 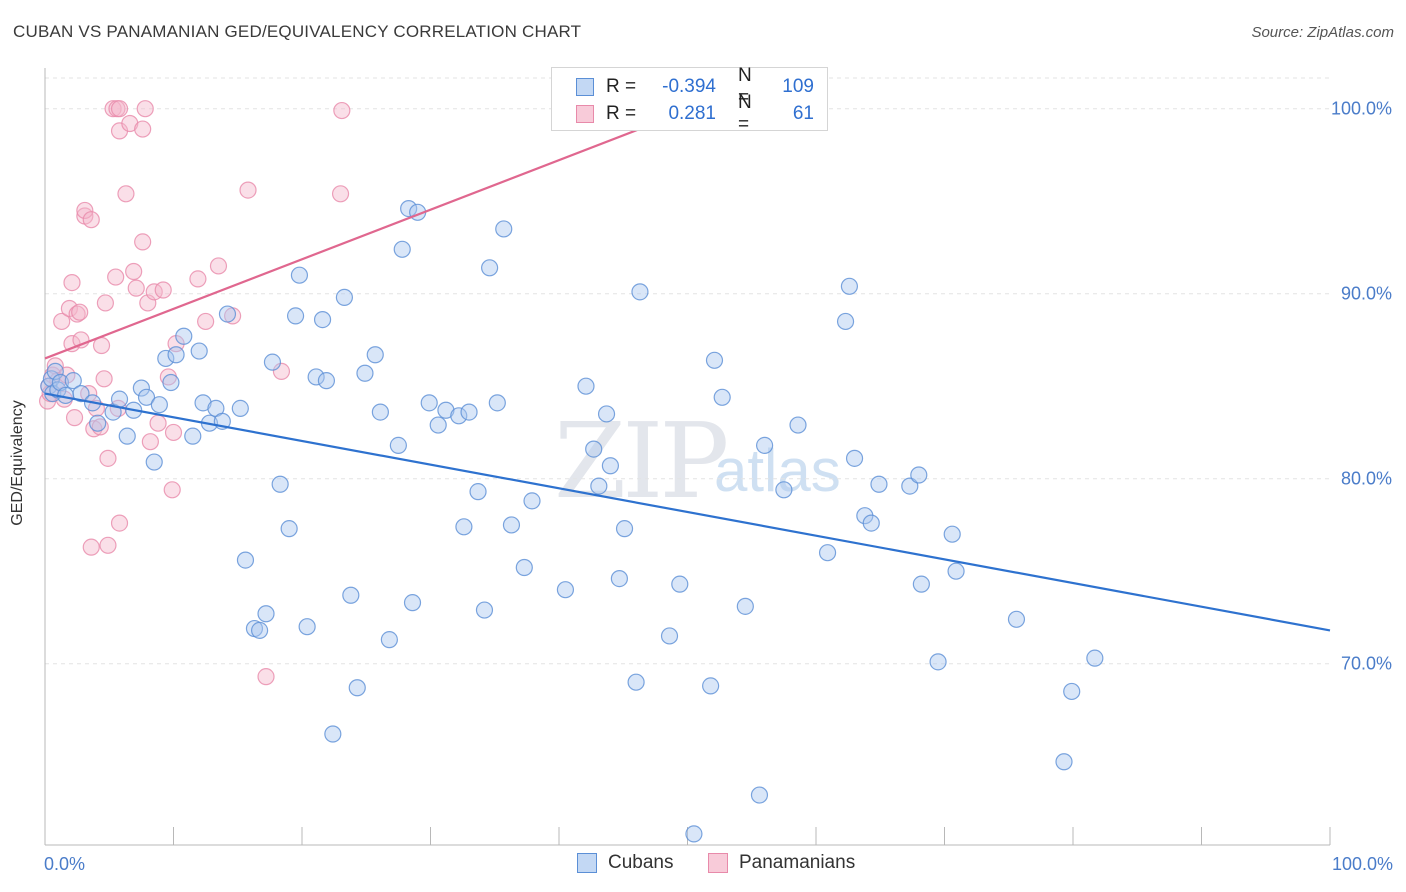 I want to click on cubans-r-value: -0.394, so click(x=689, y=86).